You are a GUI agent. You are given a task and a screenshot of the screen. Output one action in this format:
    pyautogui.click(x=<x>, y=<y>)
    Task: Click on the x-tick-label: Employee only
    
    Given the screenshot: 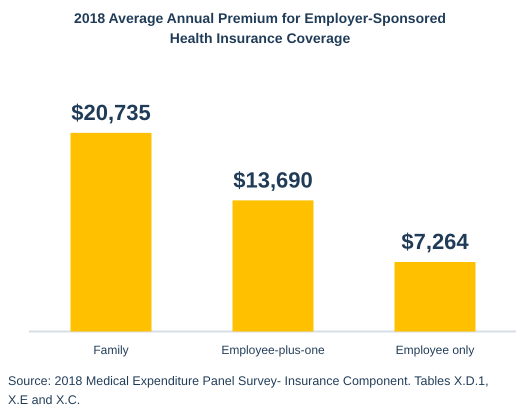 What is the action you would take?
    pyautogui.click(x=435, y=350)
    